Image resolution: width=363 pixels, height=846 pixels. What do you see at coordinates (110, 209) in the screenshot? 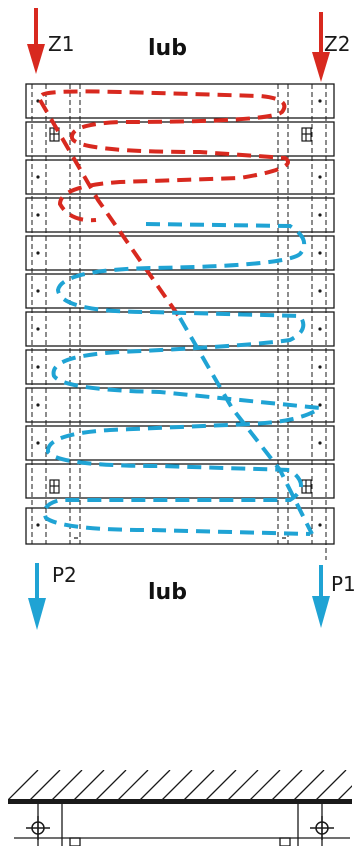
I see `supply-diagonal-path` at bounding box center [110, 209].